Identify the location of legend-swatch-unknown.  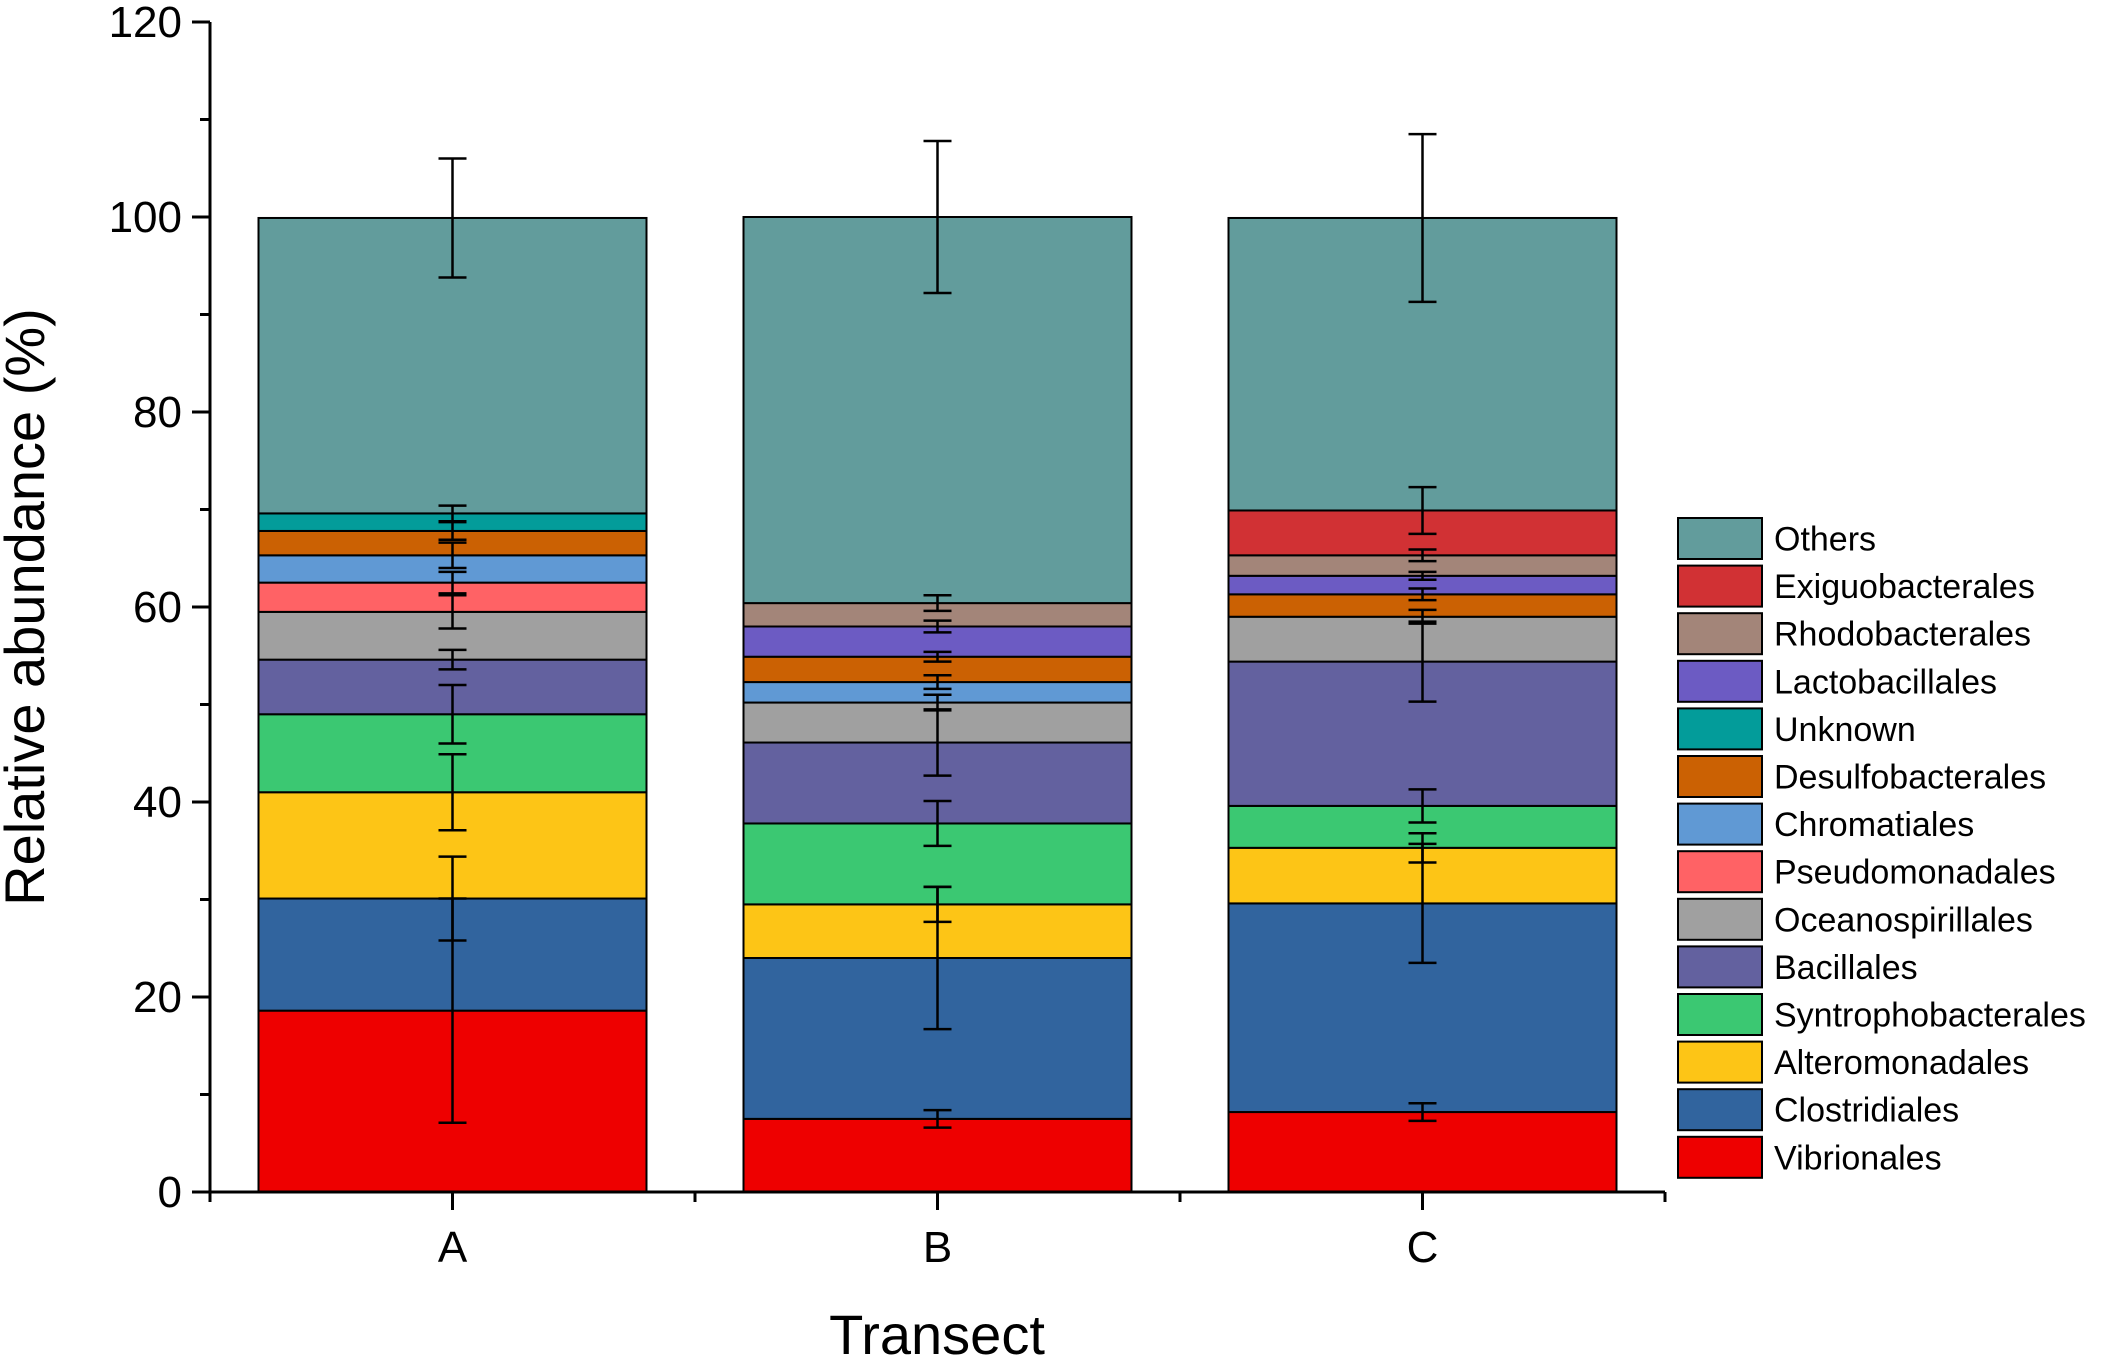
(1720, 729).